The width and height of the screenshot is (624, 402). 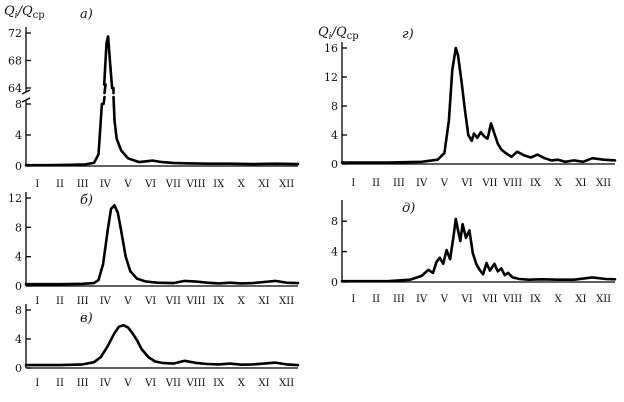 What do you see at coordinates (18, 135) in the screenshot?
I see `y-tick-label-a-4: 4` at bounding box center [18, 135].